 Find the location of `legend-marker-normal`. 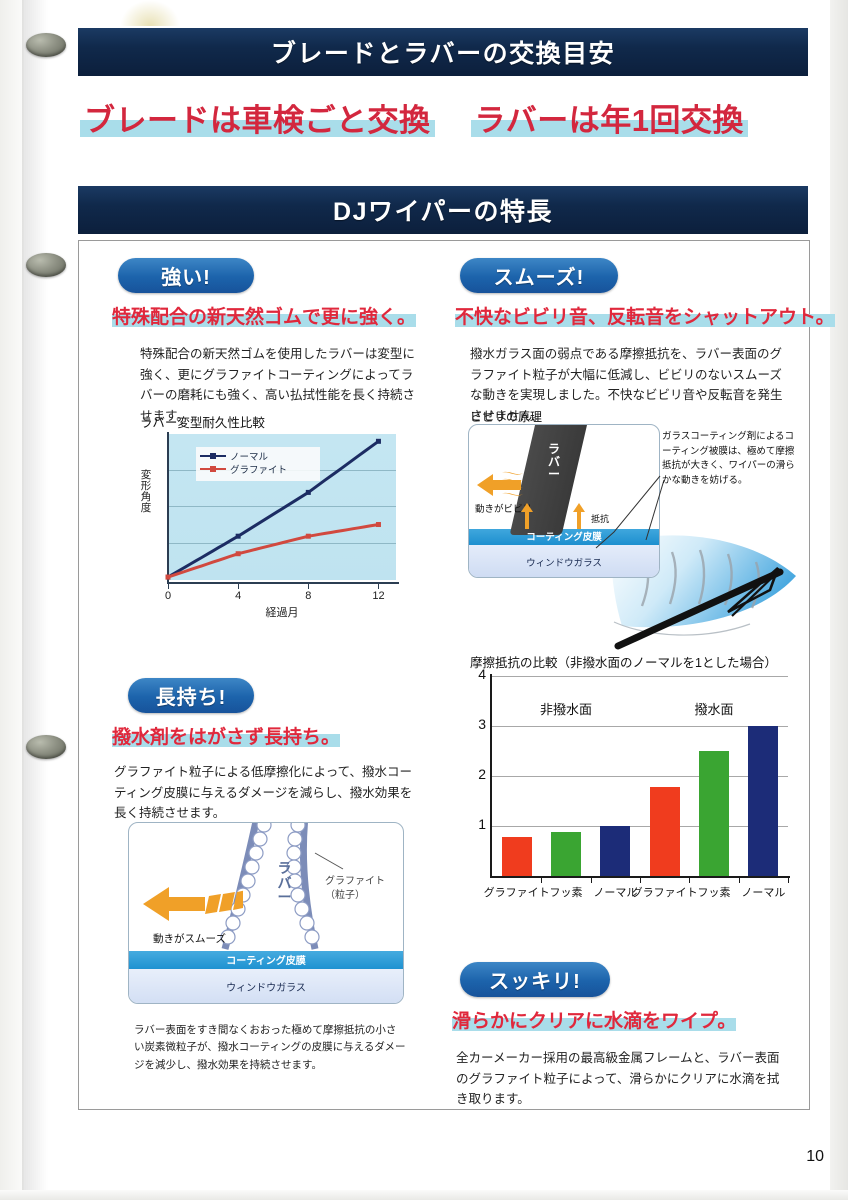

legend-marker-normal is located at coordinates (213, 455).